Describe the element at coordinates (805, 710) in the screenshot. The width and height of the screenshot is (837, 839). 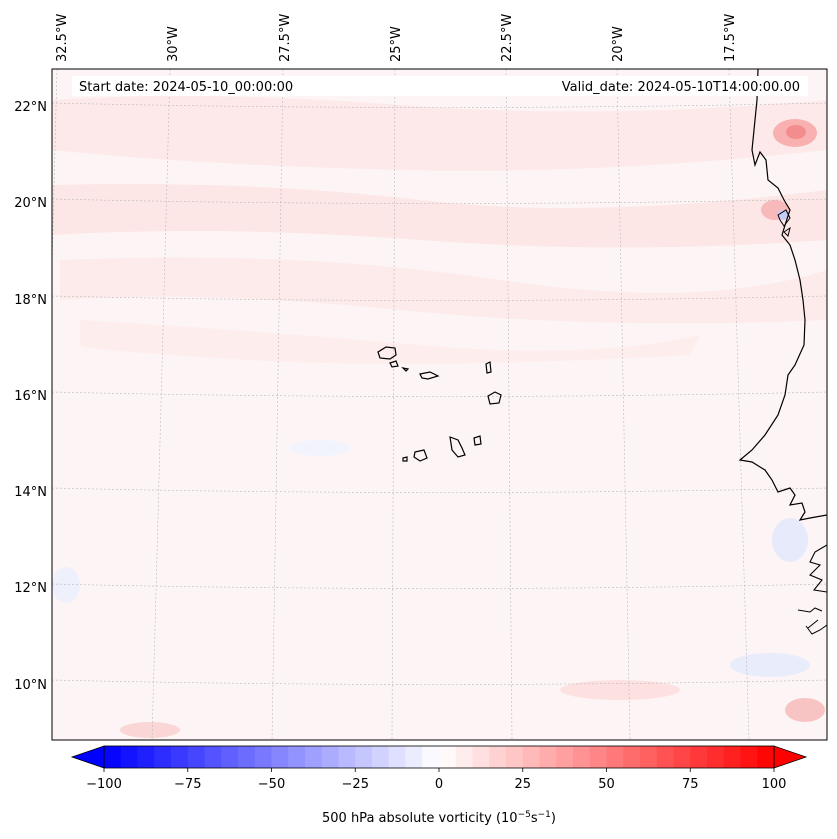
I see `positive-core-se` at that location.